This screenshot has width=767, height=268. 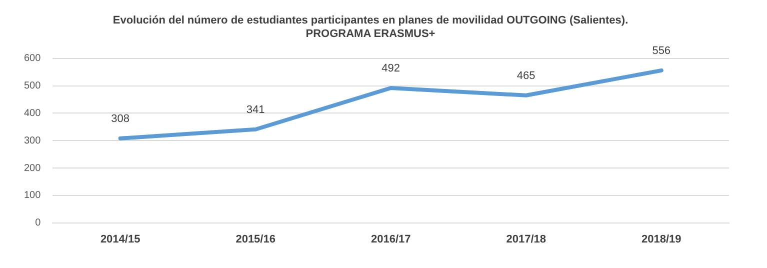 What do you see at coordinates (370, 20) in the screenshot?
I see `text: Evolución del número de estudiantes participantes en planes de movilidad OUTGOING (Salientes).` at bounding box center [370, 20].